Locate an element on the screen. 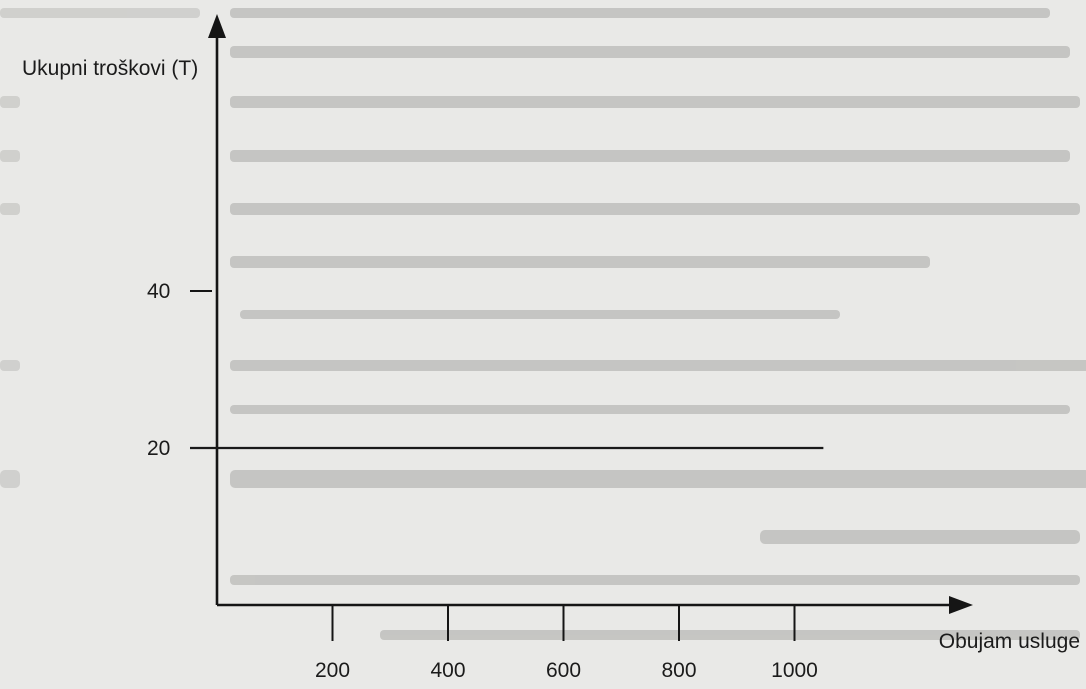  x-tick-label: 400 is located at coordinates (447, 670).